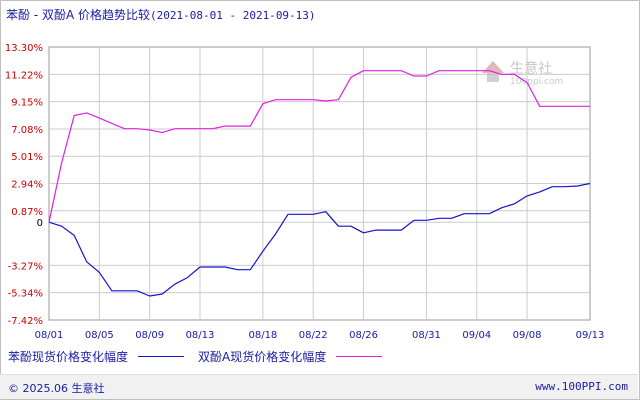  I want to click on x-tick-label: 09/13, so click(590, 335).